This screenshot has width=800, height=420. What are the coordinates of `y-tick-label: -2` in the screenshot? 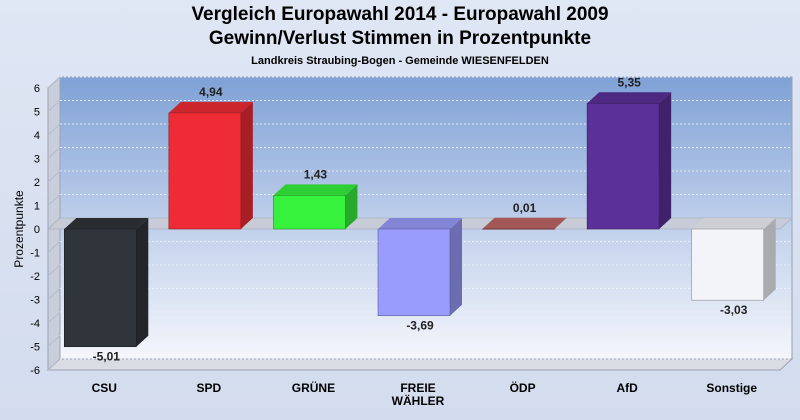 It's located at (35, 277).